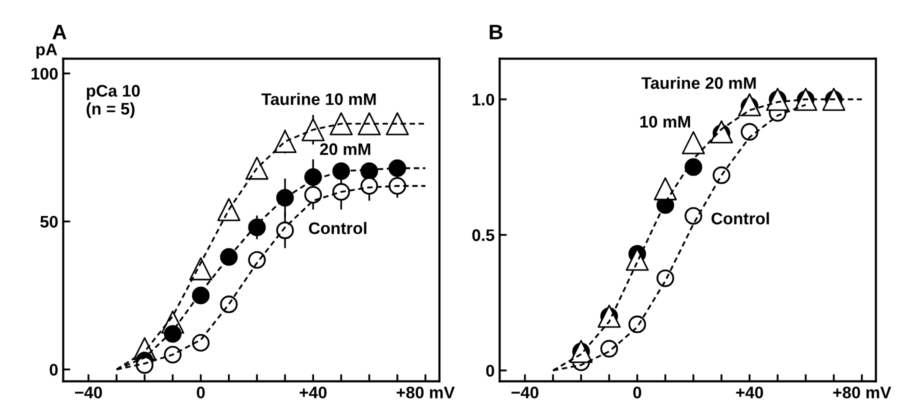  I want to click on y-axis-title: pA, so click(47, 51).